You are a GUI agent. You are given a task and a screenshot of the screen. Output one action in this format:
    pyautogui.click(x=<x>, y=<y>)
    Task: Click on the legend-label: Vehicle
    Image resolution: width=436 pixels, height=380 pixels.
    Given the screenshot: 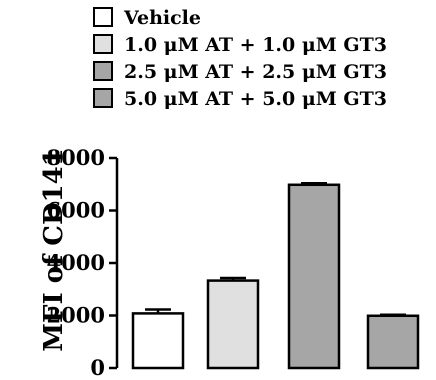 What is the action you would take?
    pyautogui.click(x=162, y=18)
    